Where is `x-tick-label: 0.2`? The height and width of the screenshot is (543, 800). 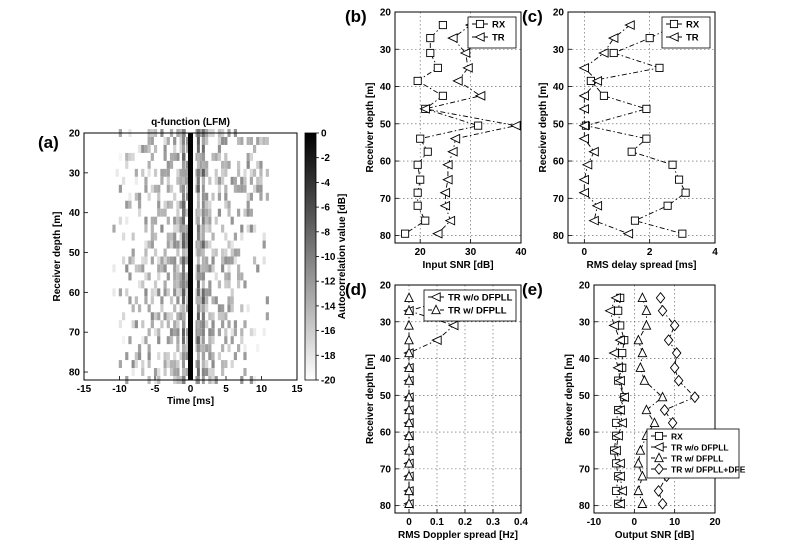 x-tick-label: 0.2 is located at coordinates (465, 522).